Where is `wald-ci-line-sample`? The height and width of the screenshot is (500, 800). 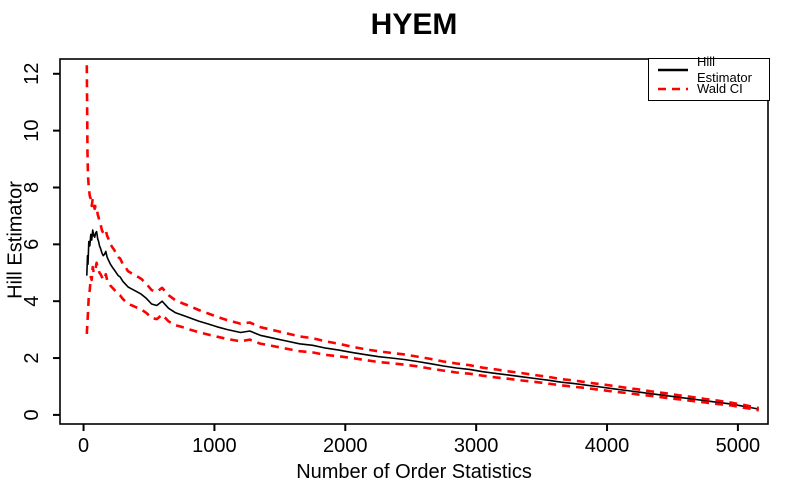 wald-ci-line-sample is located at coordinates (673, 89).